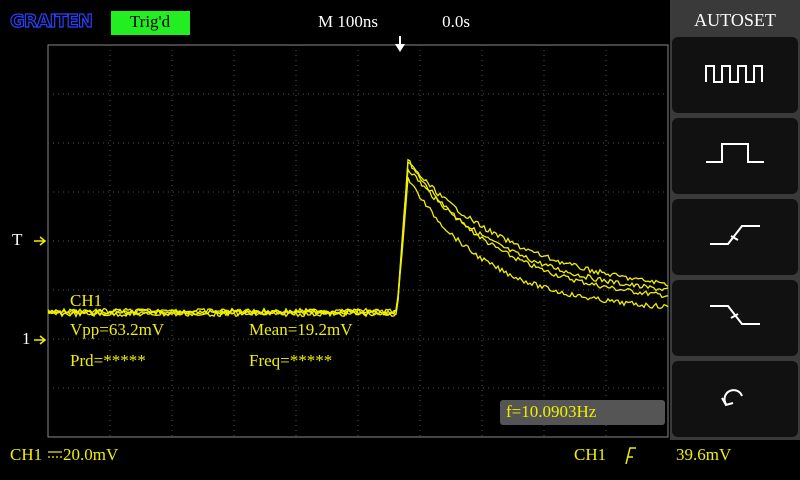  What do you see at coordinates (735, 153) in the screenshot?
I see `icon-pulse` at bounding box center [735, 153].